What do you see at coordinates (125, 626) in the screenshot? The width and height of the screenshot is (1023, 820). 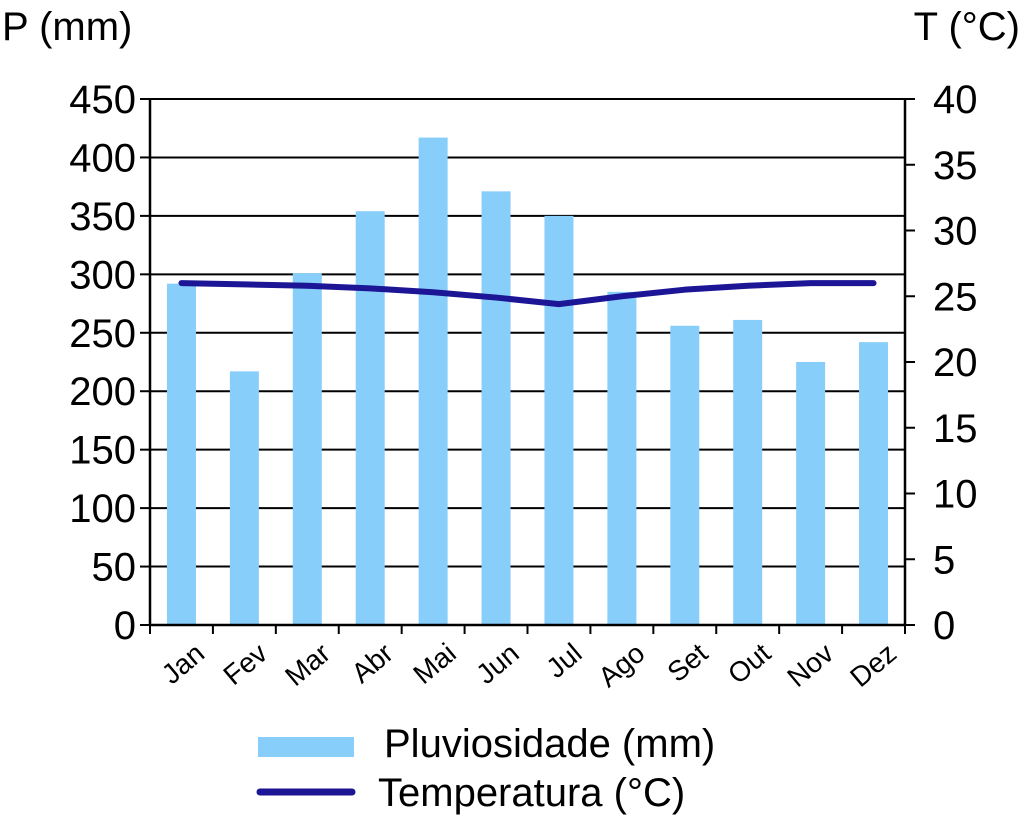 I see `y-left-tick-label-0: 0` at bounding box center [125, 626].